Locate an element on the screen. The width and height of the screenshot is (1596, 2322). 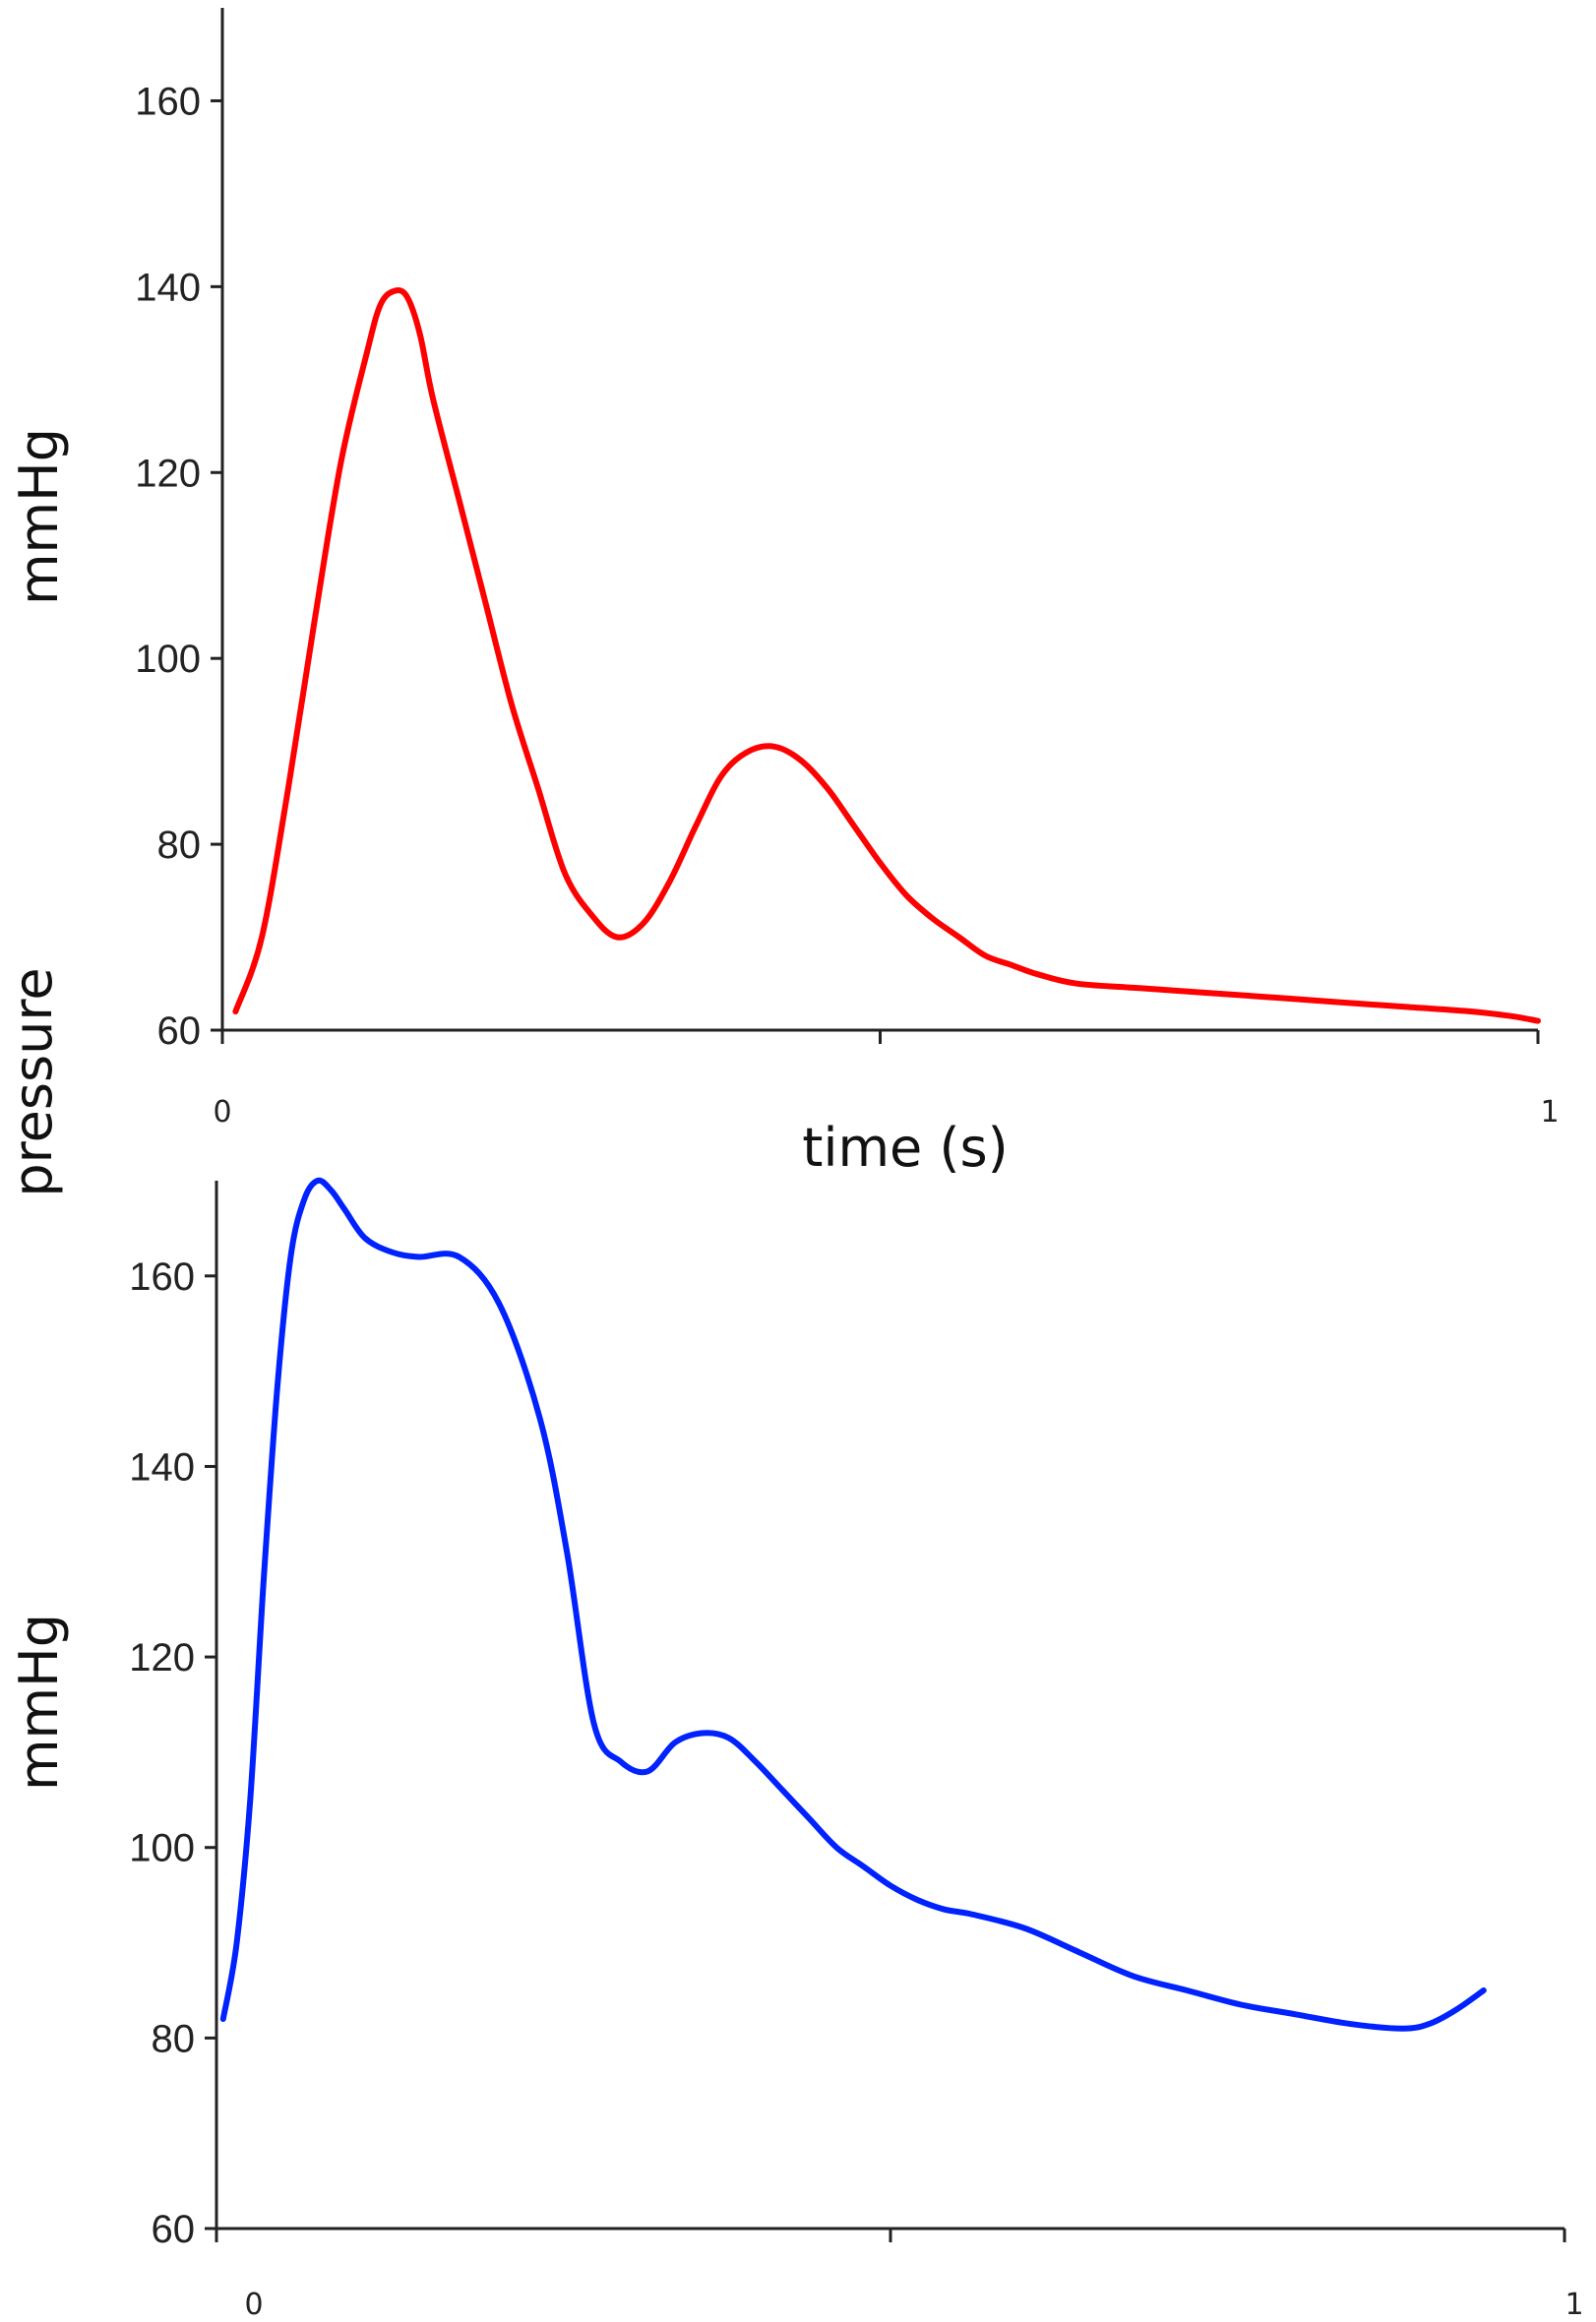
top-y-tick-label-100: 100 is located at coordinates (168, 659).